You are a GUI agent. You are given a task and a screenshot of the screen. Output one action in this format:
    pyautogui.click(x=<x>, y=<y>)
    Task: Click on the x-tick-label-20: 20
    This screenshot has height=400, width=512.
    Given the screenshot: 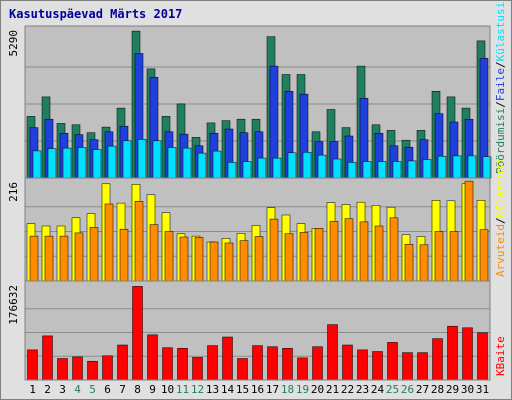 What is the action you would take?
    pyautogui.click(x=317, y=389)
    